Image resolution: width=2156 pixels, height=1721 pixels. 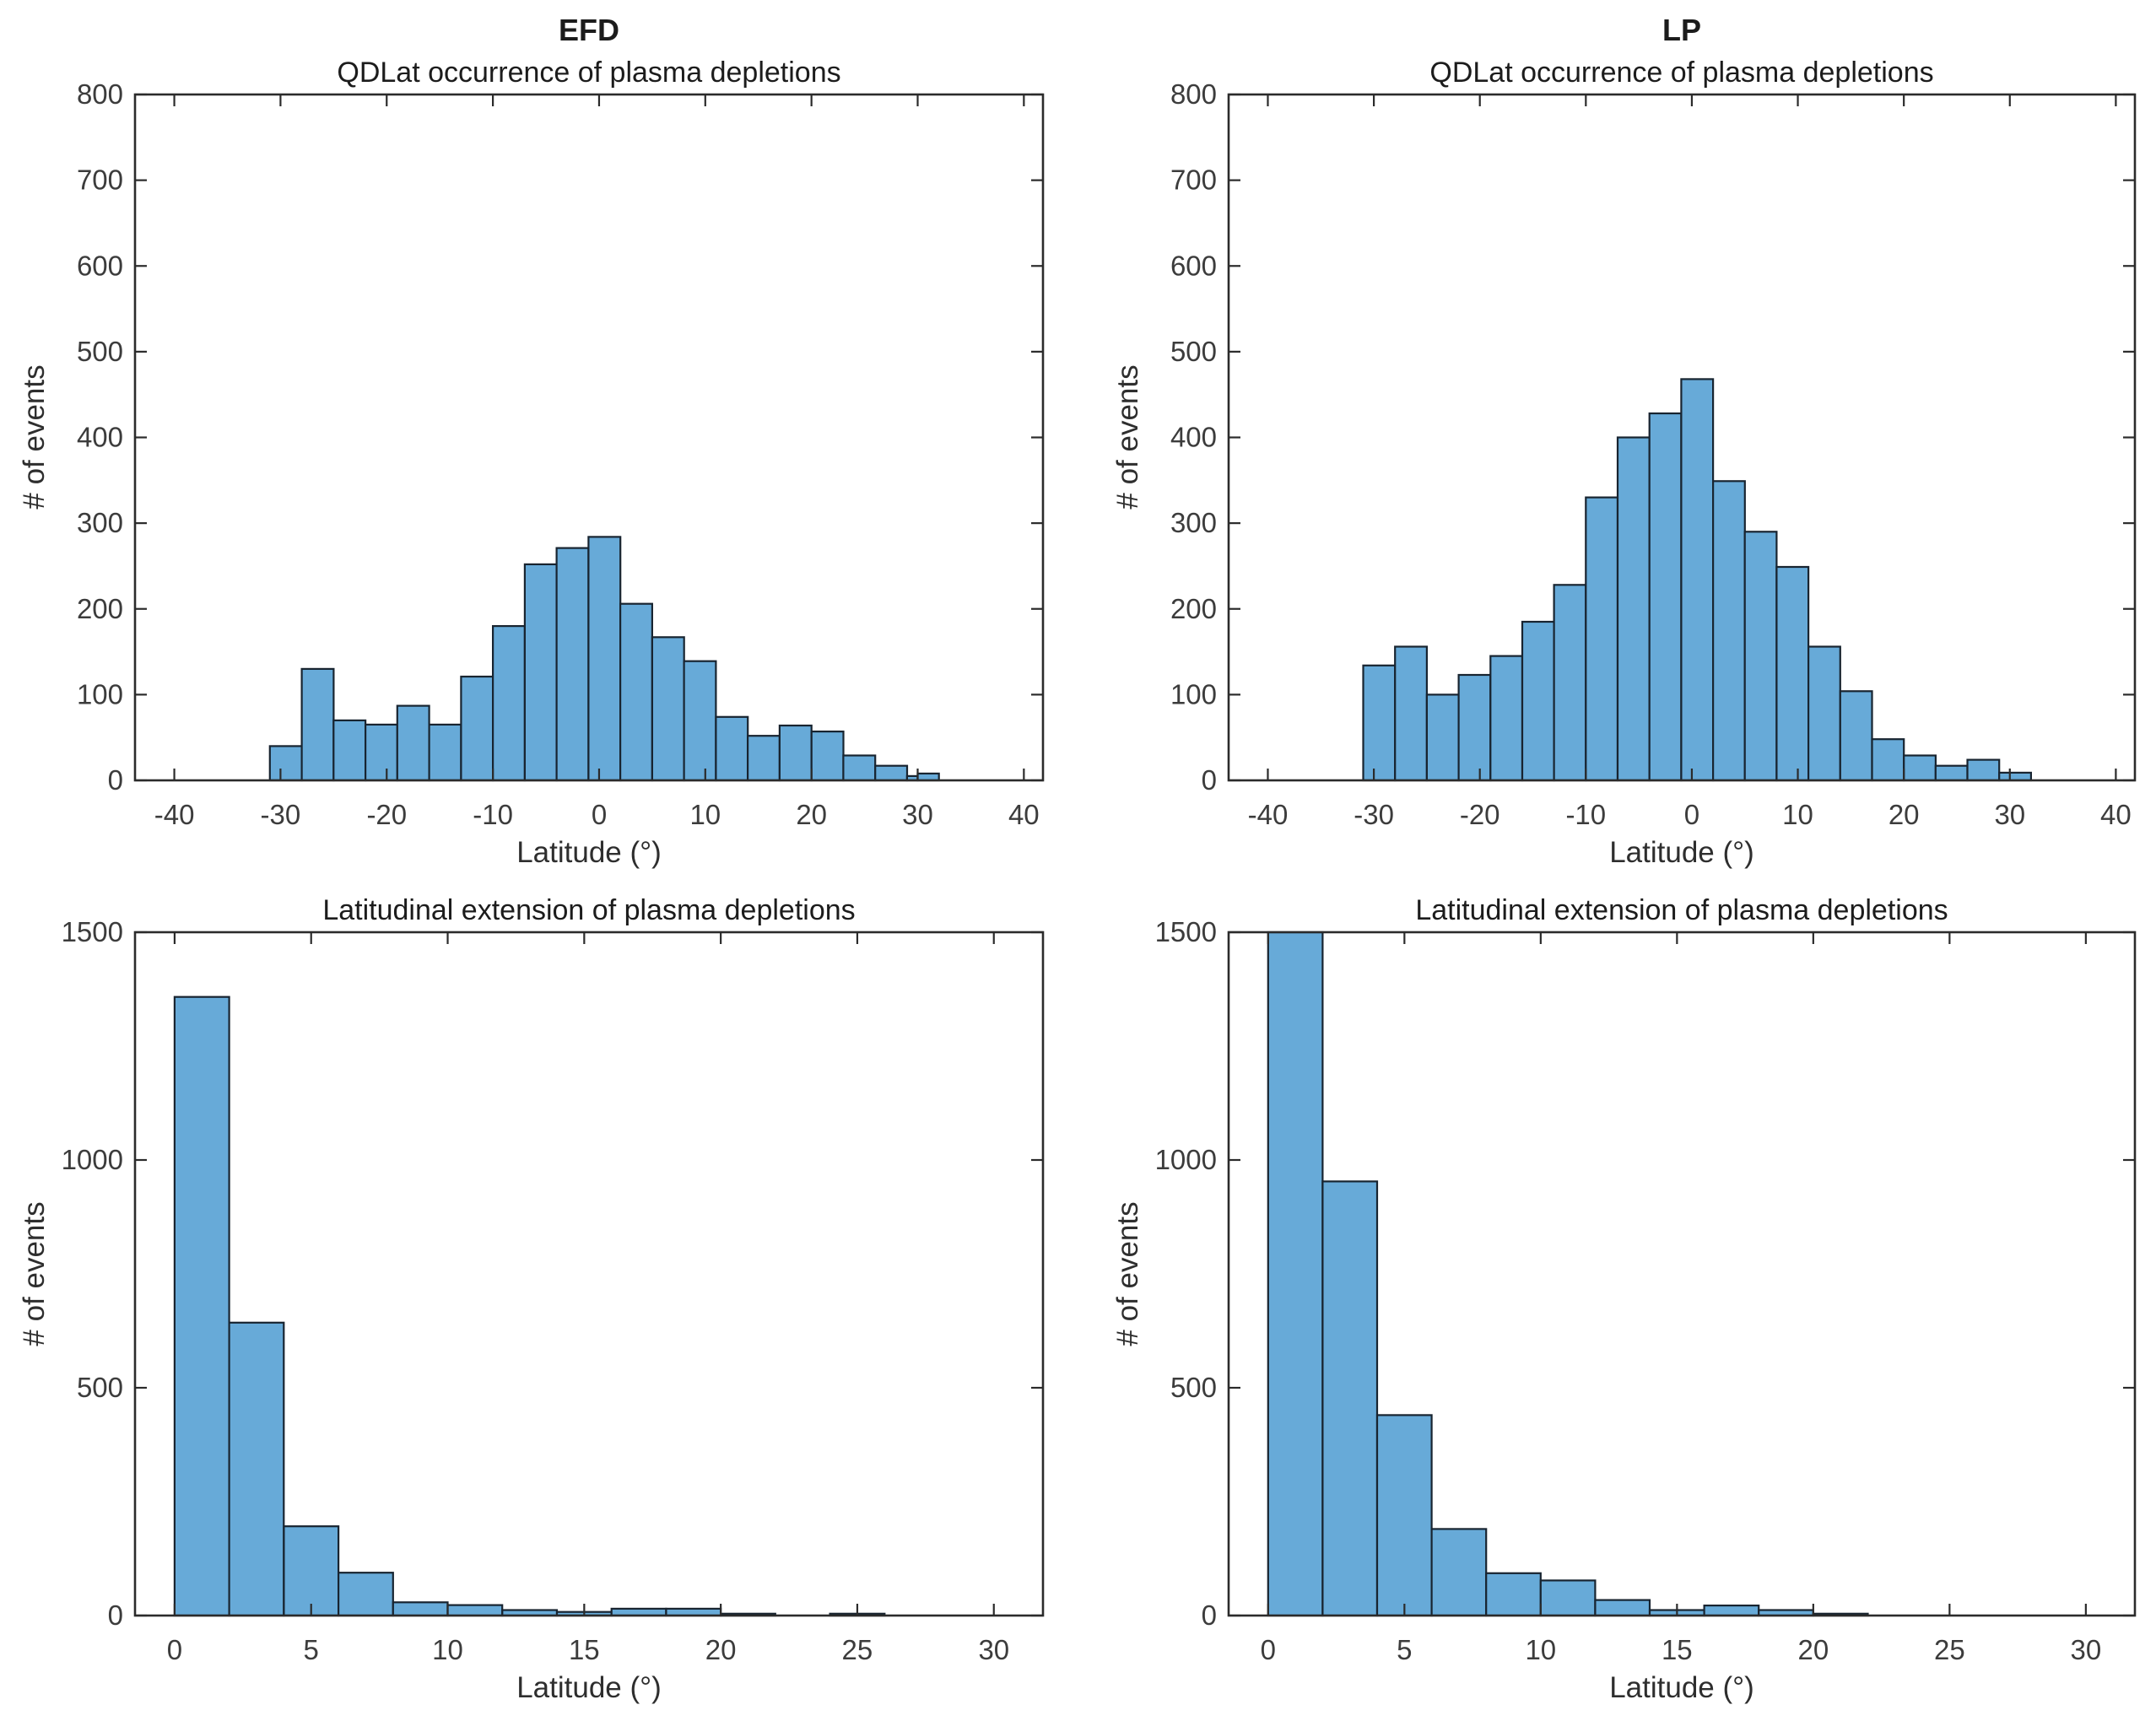 I want to click on column-title-lp: LP, so click(x=1681, y=30).